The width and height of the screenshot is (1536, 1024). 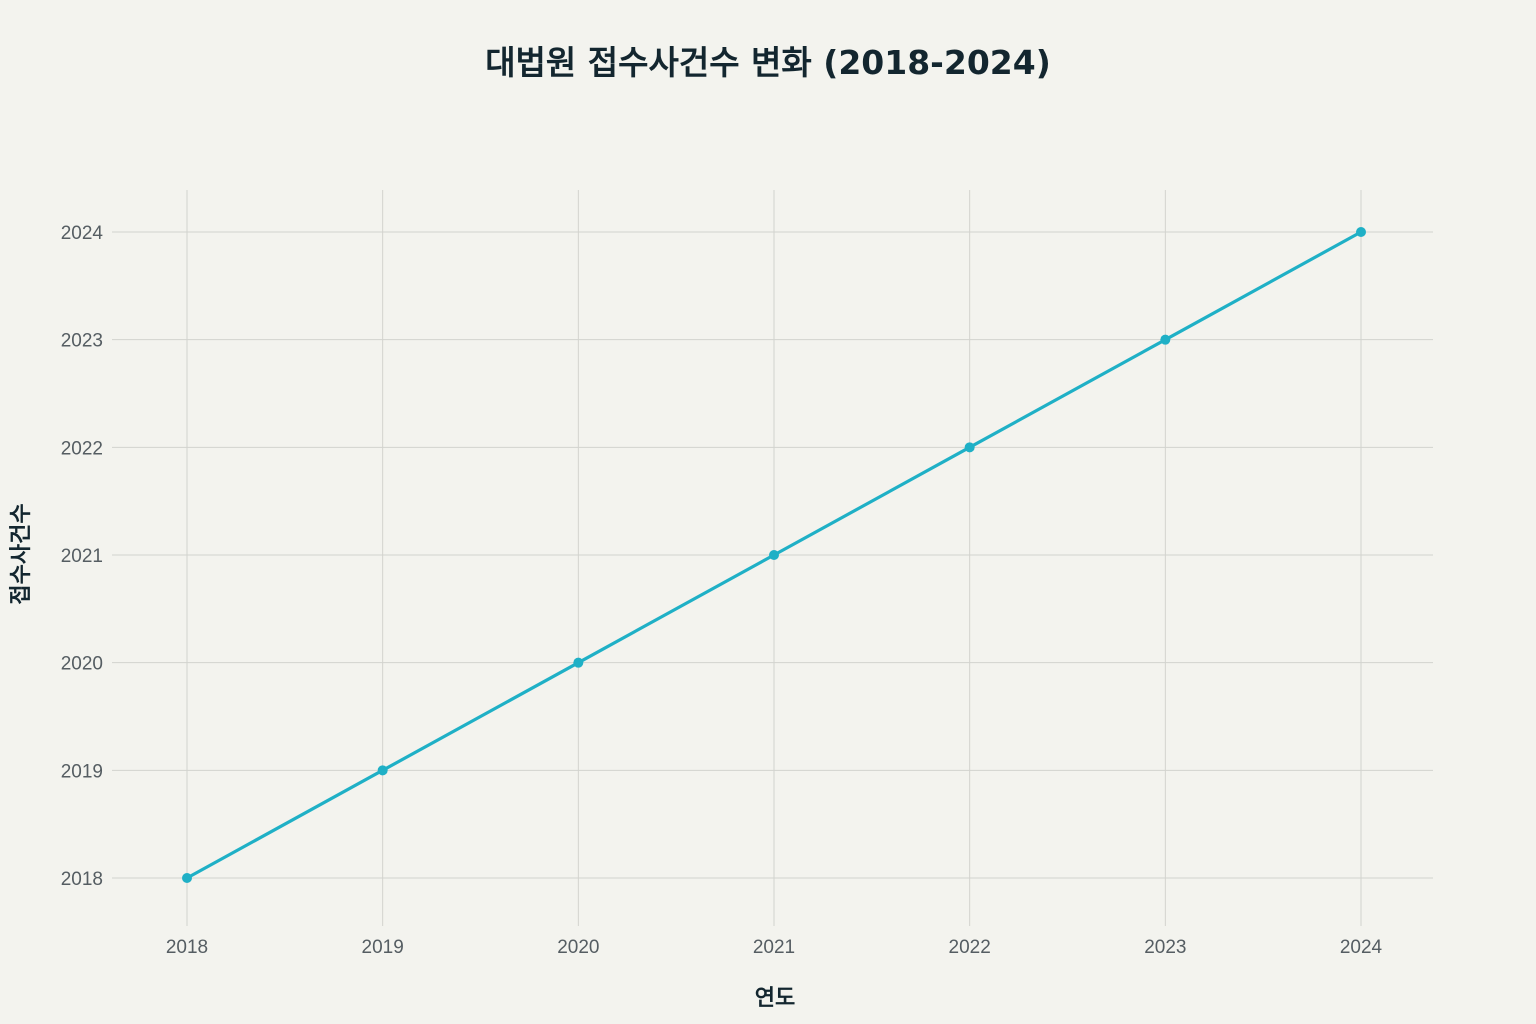 I want to click on y-tick-label: 2022, so click(x=82, y=448).